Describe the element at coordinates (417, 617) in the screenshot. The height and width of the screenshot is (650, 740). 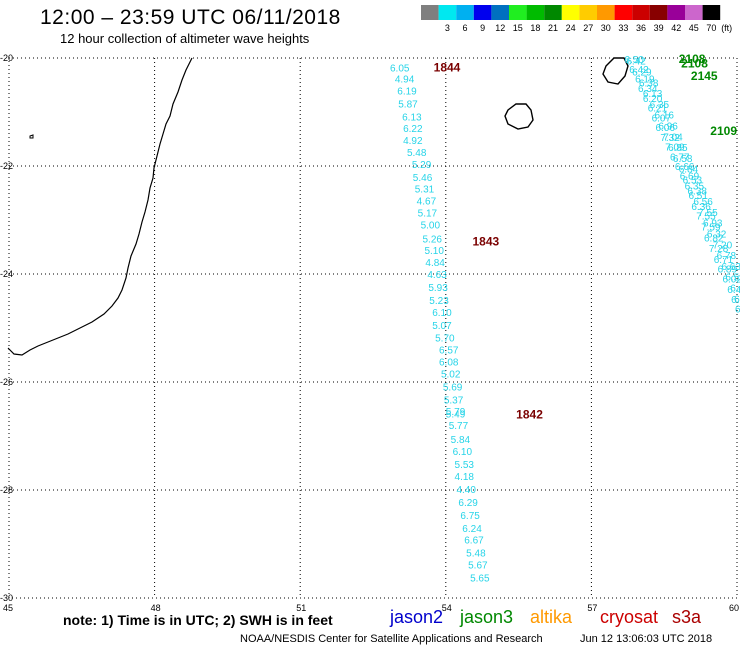
I see `legend-jason2: jason2` at that location.